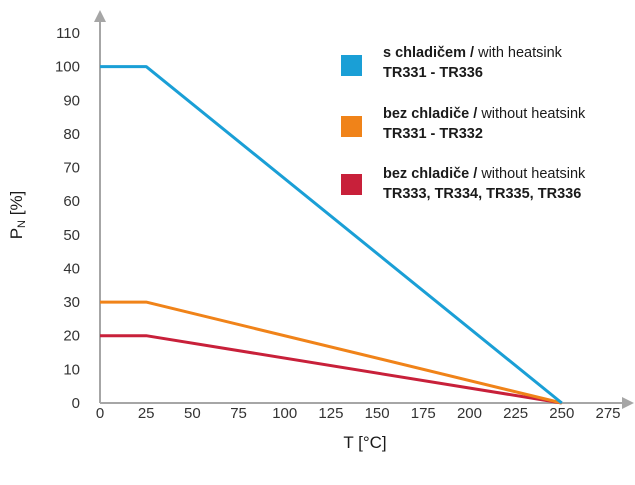 The image size is (635, 485). I want to click on y-tick-label: 30, so click(71, 302).